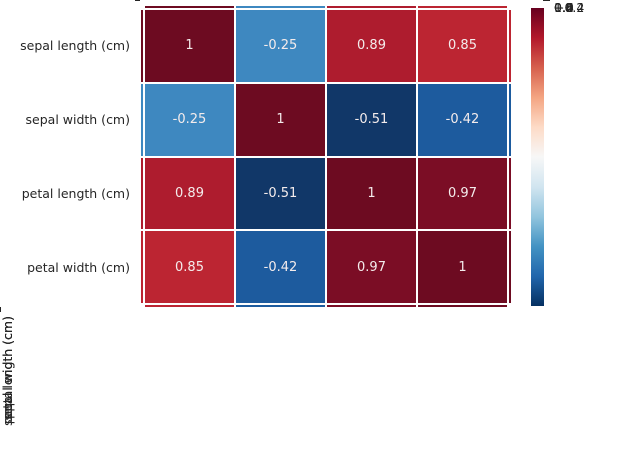 The height and width of the screenshot is (472, 622). Describe the element at coordinates (189, 193) in the screenshot. I see `heatmap-cell-r2c0: 0.89` at that location.